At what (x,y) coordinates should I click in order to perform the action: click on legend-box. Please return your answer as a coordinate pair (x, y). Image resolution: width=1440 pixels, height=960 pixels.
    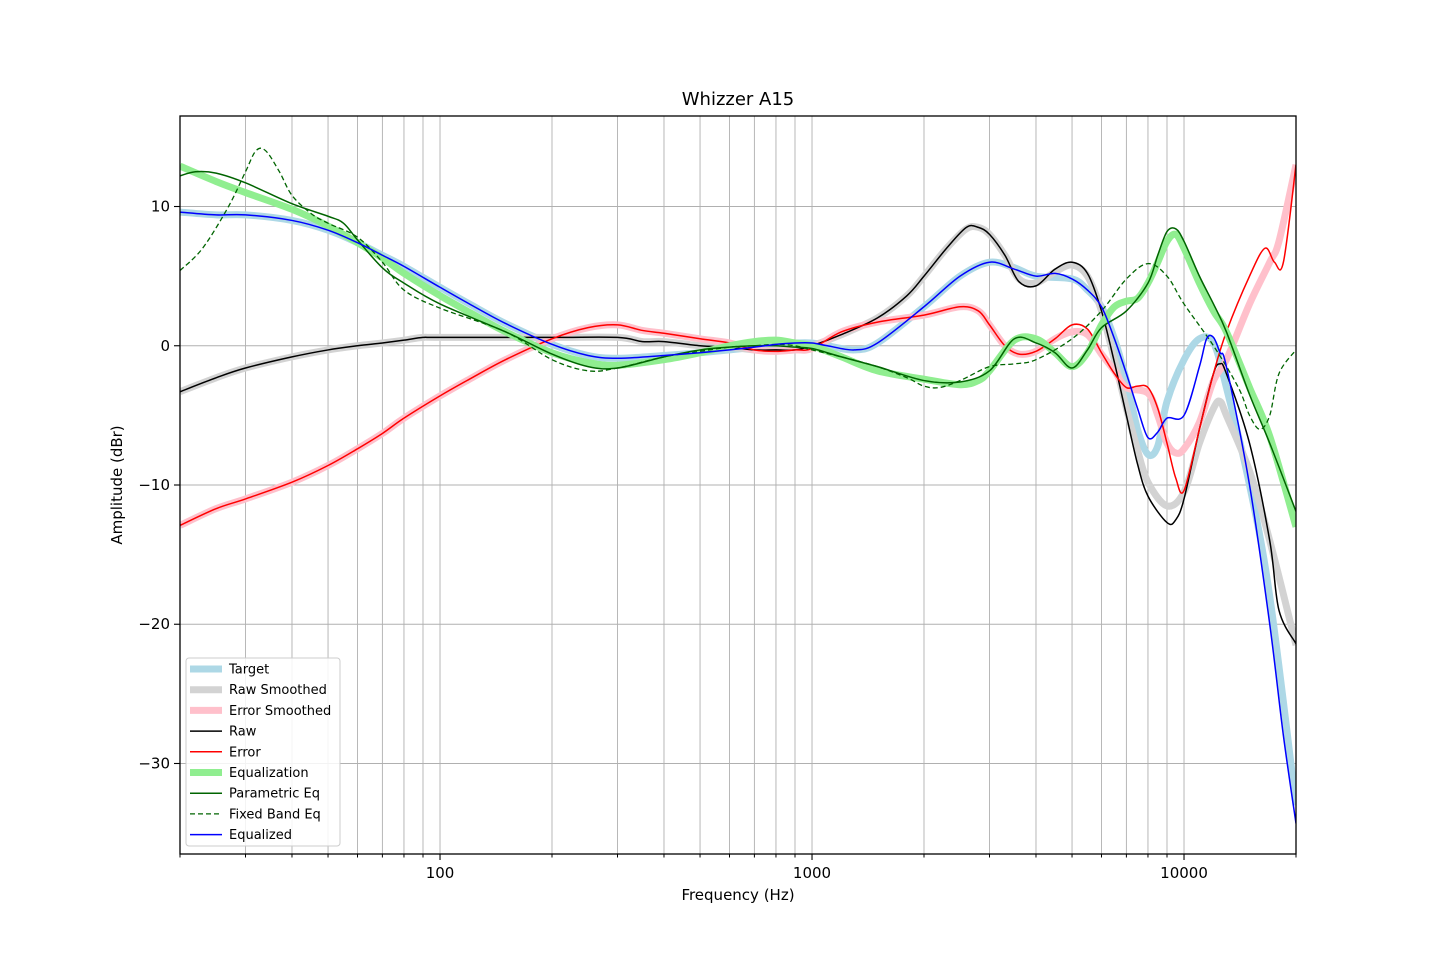
    Looking at the image, I should click on (263, 752).